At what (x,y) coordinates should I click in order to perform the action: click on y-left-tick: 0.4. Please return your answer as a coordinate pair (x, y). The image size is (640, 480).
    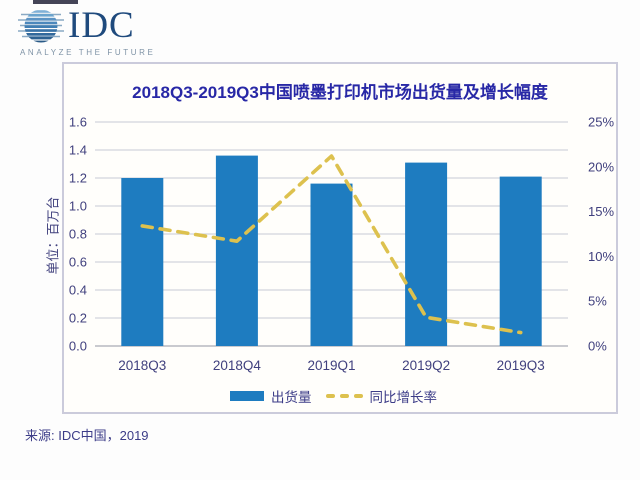
    Looking at the image, I should click on (78, 290).